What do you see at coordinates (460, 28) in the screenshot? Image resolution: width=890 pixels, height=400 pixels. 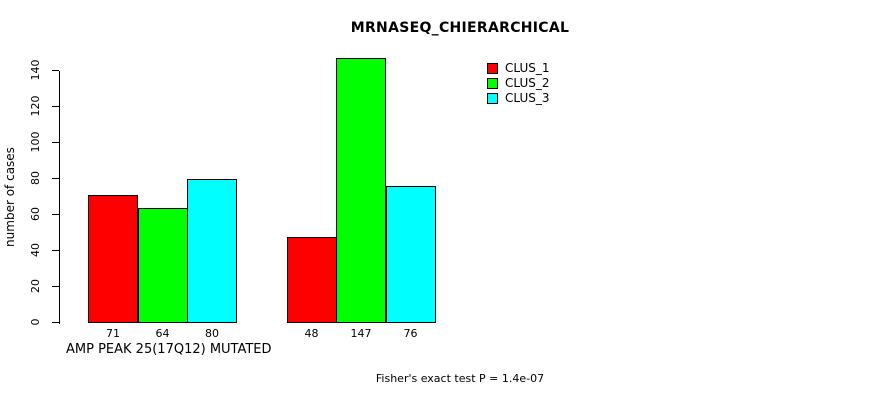 I see `chart-title: MRNASEQ_CHIERARCHICAL` at bounding box center [460, 28].